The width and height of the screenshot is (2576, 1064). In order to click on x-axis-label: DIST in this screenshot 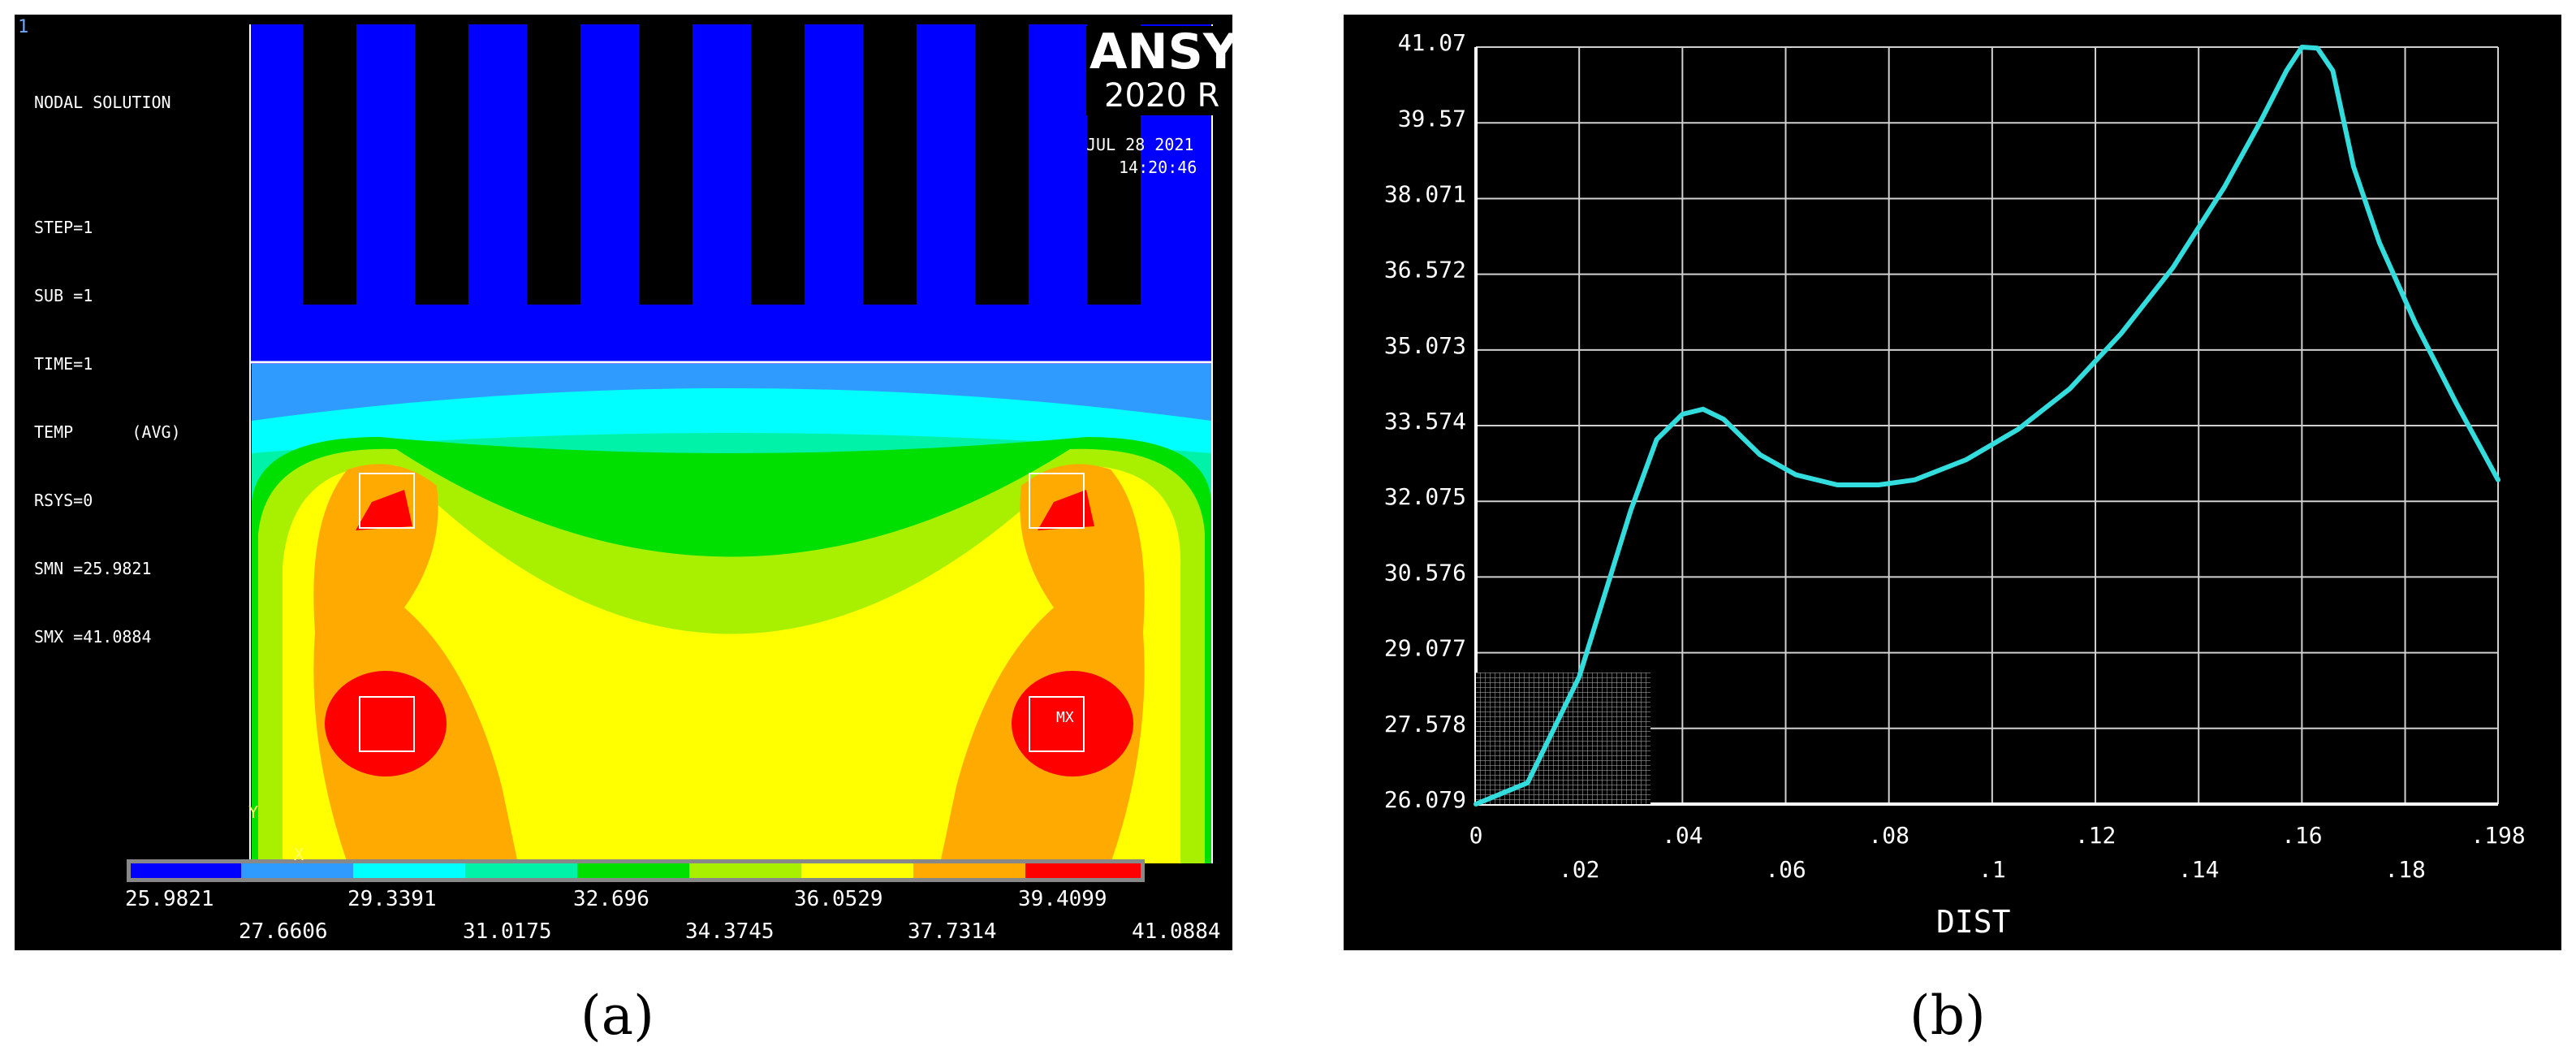, I will do `click(1973, 922)`.